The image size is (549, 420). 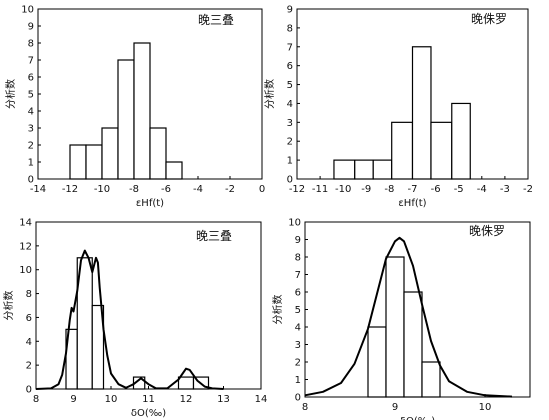 What do you see at coordinates (262, 189) in the screenshot?
I see `x-tick-label: 0` at bounding box center [262, 189].